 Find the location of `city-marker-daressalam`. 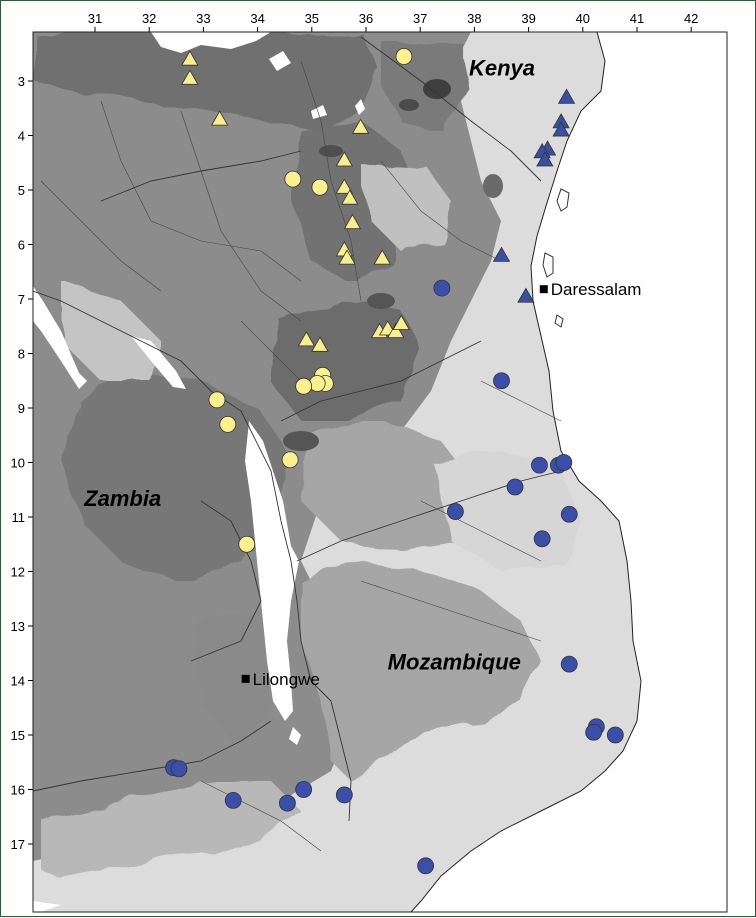

city-marker-daressalam is located at coordinates (543, 289).